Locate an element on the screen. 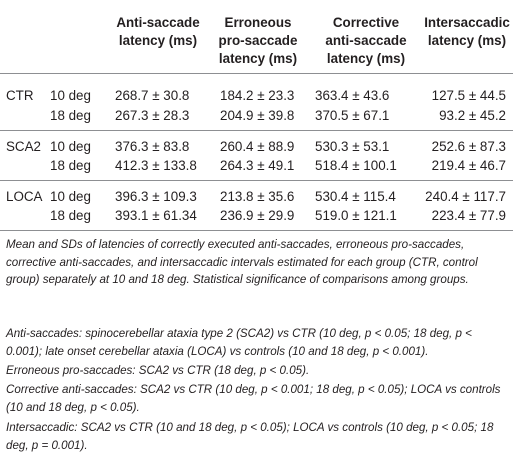 The image size is (513, 454). cell-erroneous: 184.2 ± 23.3 is located at coordinates (257, 95).